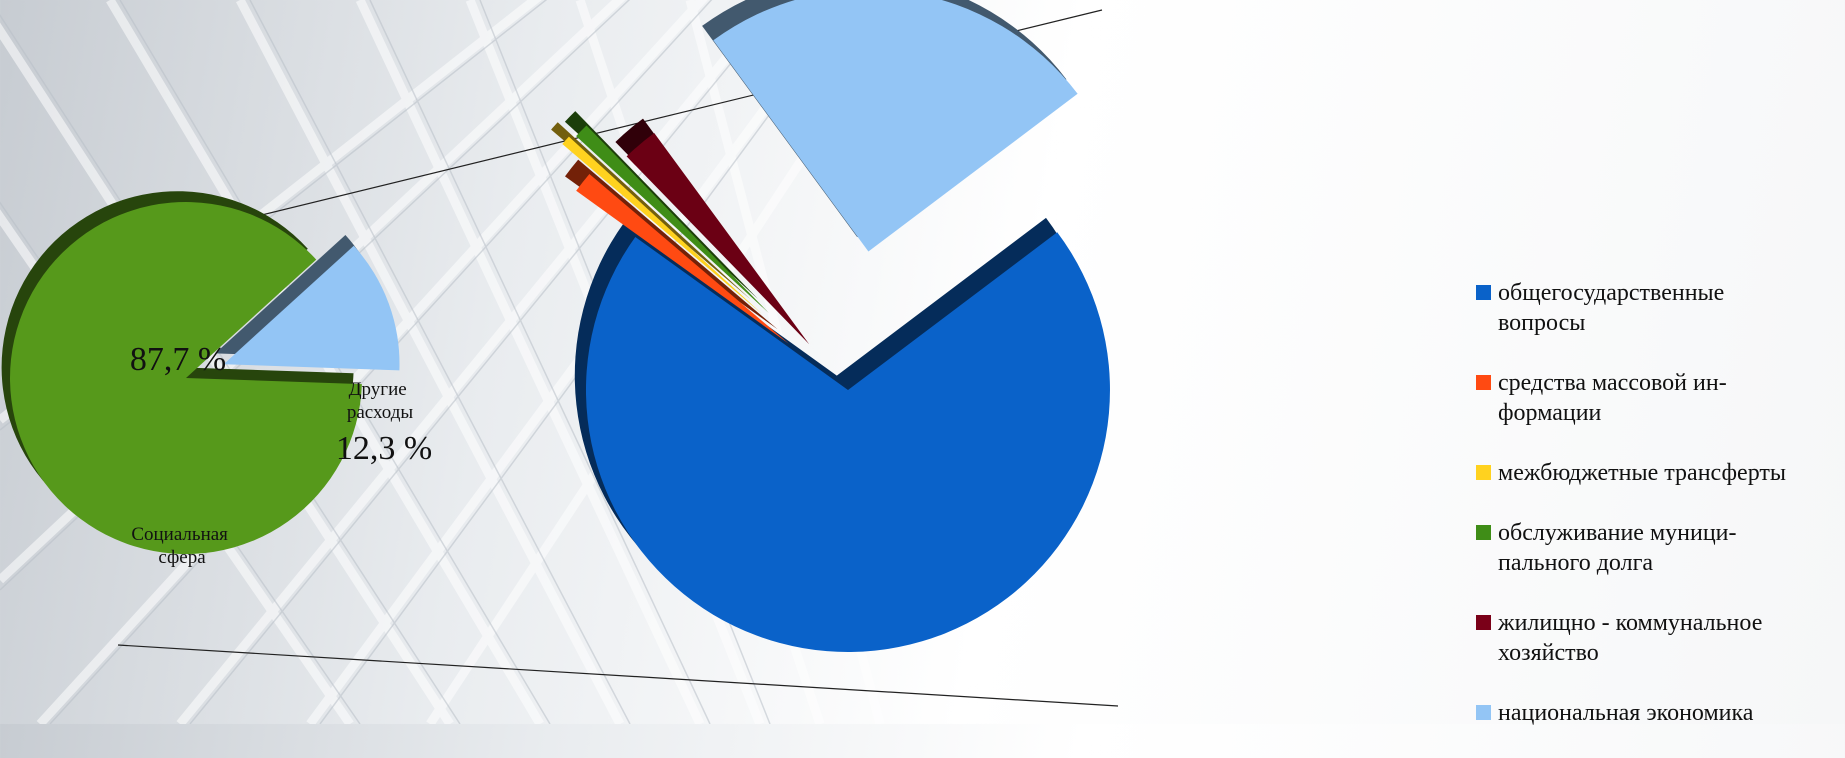 This screenshot has height=758, width=1845. What do you see at coordinates (378, 389) in the screenshot?
I see `small-slice-name-line-1: Другие` at bounding box center [378, 389].